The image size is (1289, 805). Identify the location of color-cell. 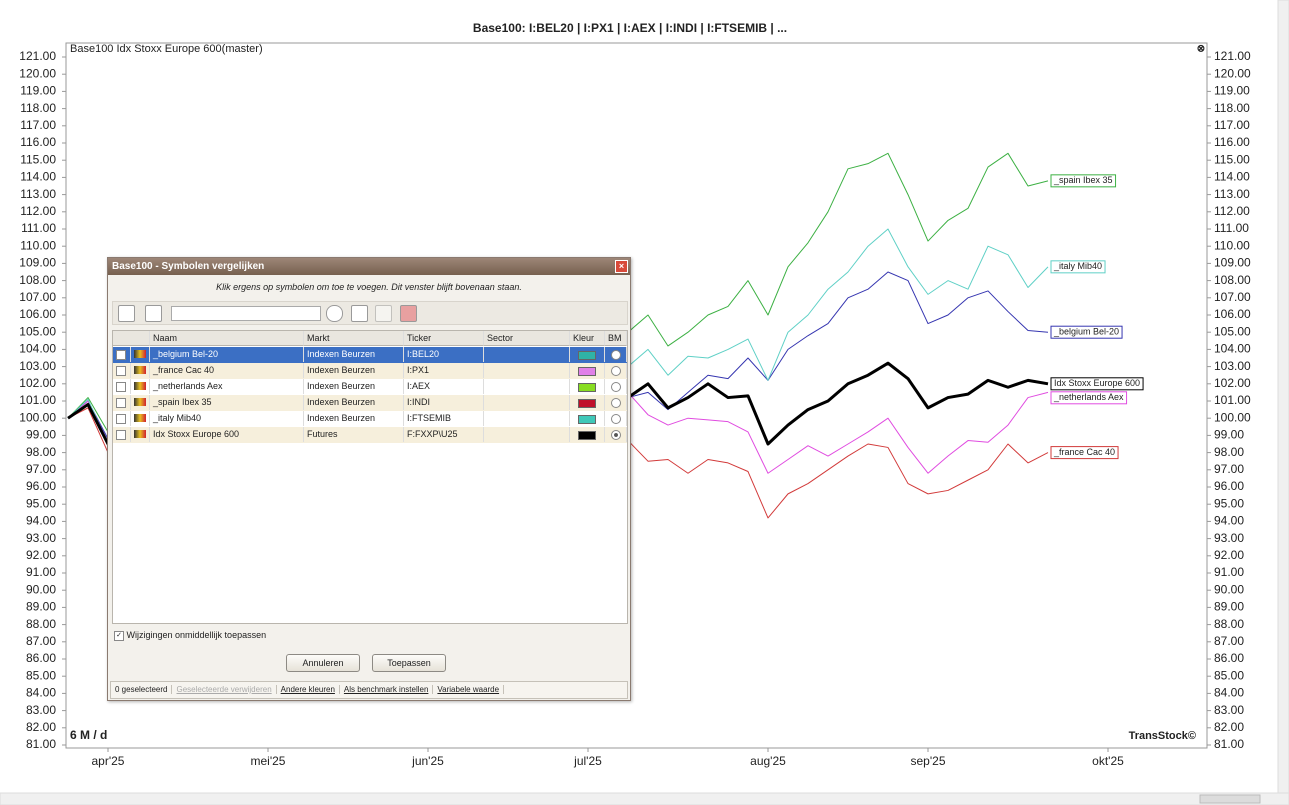
(587, 434).